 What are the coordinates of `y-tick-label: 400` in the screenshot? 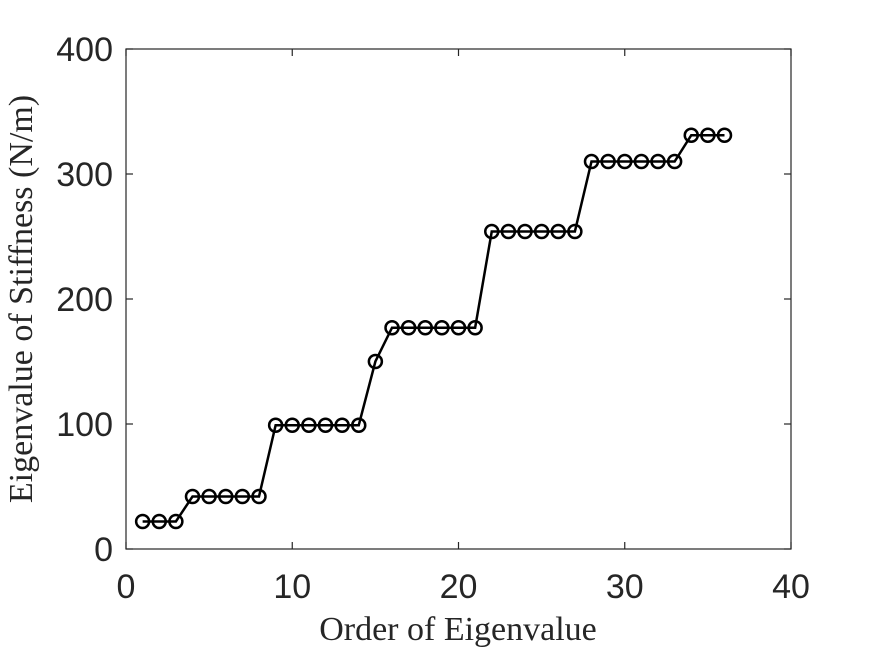 It's located at (84, 50).